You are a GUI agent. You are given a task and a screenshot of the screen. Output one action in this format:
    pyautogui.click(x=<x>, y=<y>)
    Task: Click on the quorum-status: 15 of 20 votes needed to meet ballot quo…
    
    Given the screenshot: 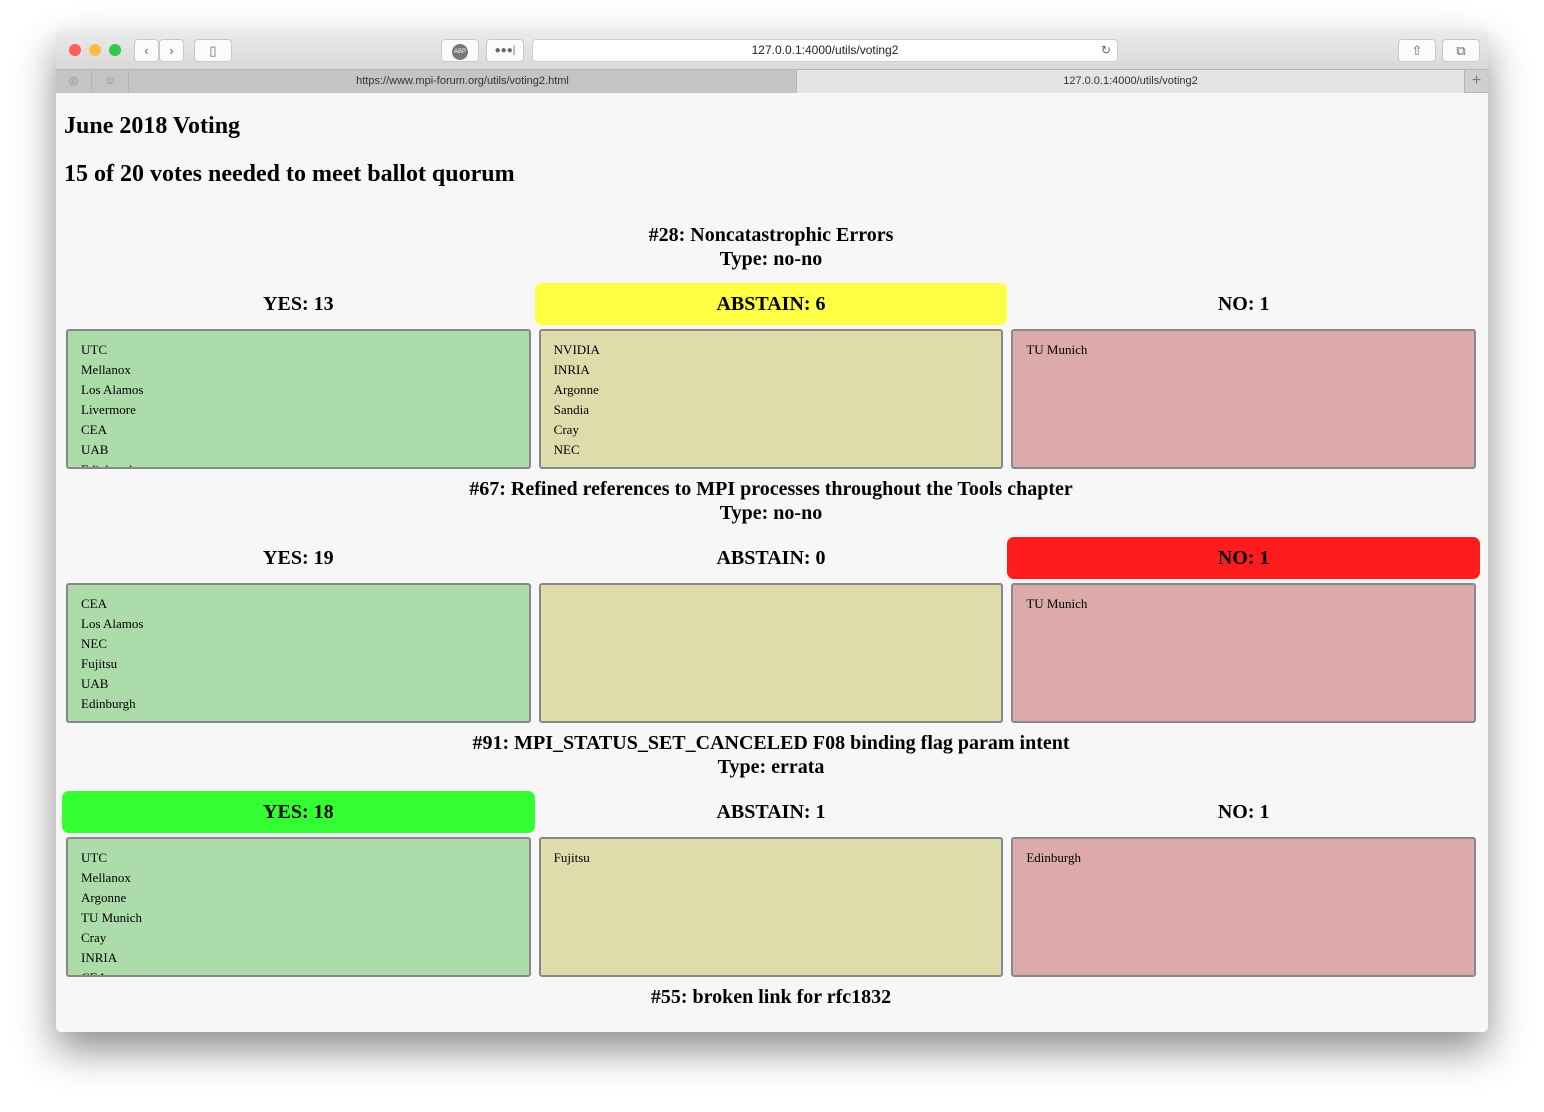 What is the action you would take?
    pyautogui.click(x=289, y=174)
    